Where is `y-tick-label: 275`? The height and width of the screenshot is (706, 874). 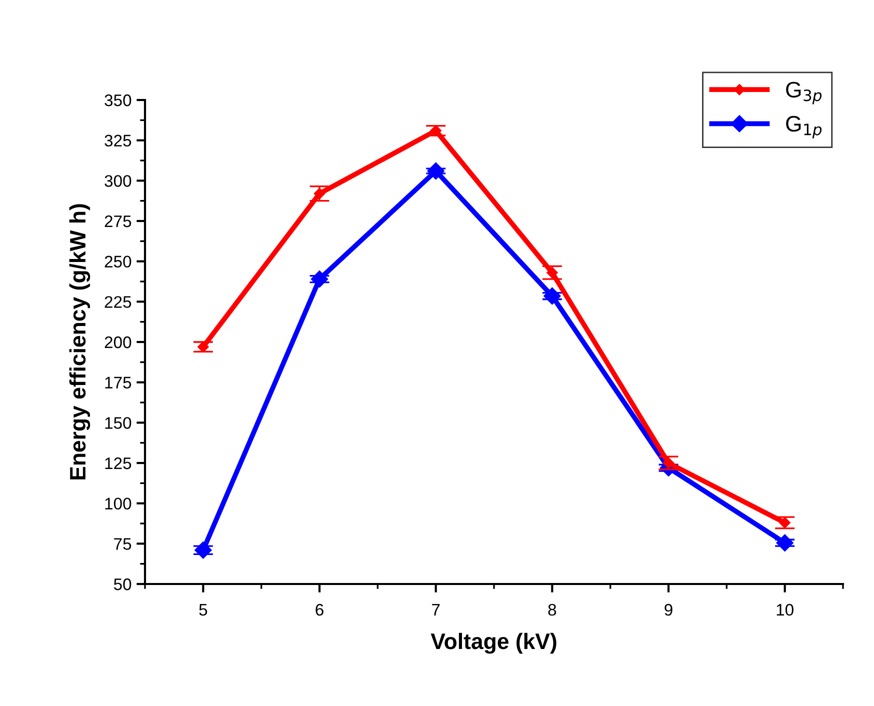 y-tick-label: 275 is located at coordinates (118, 221).